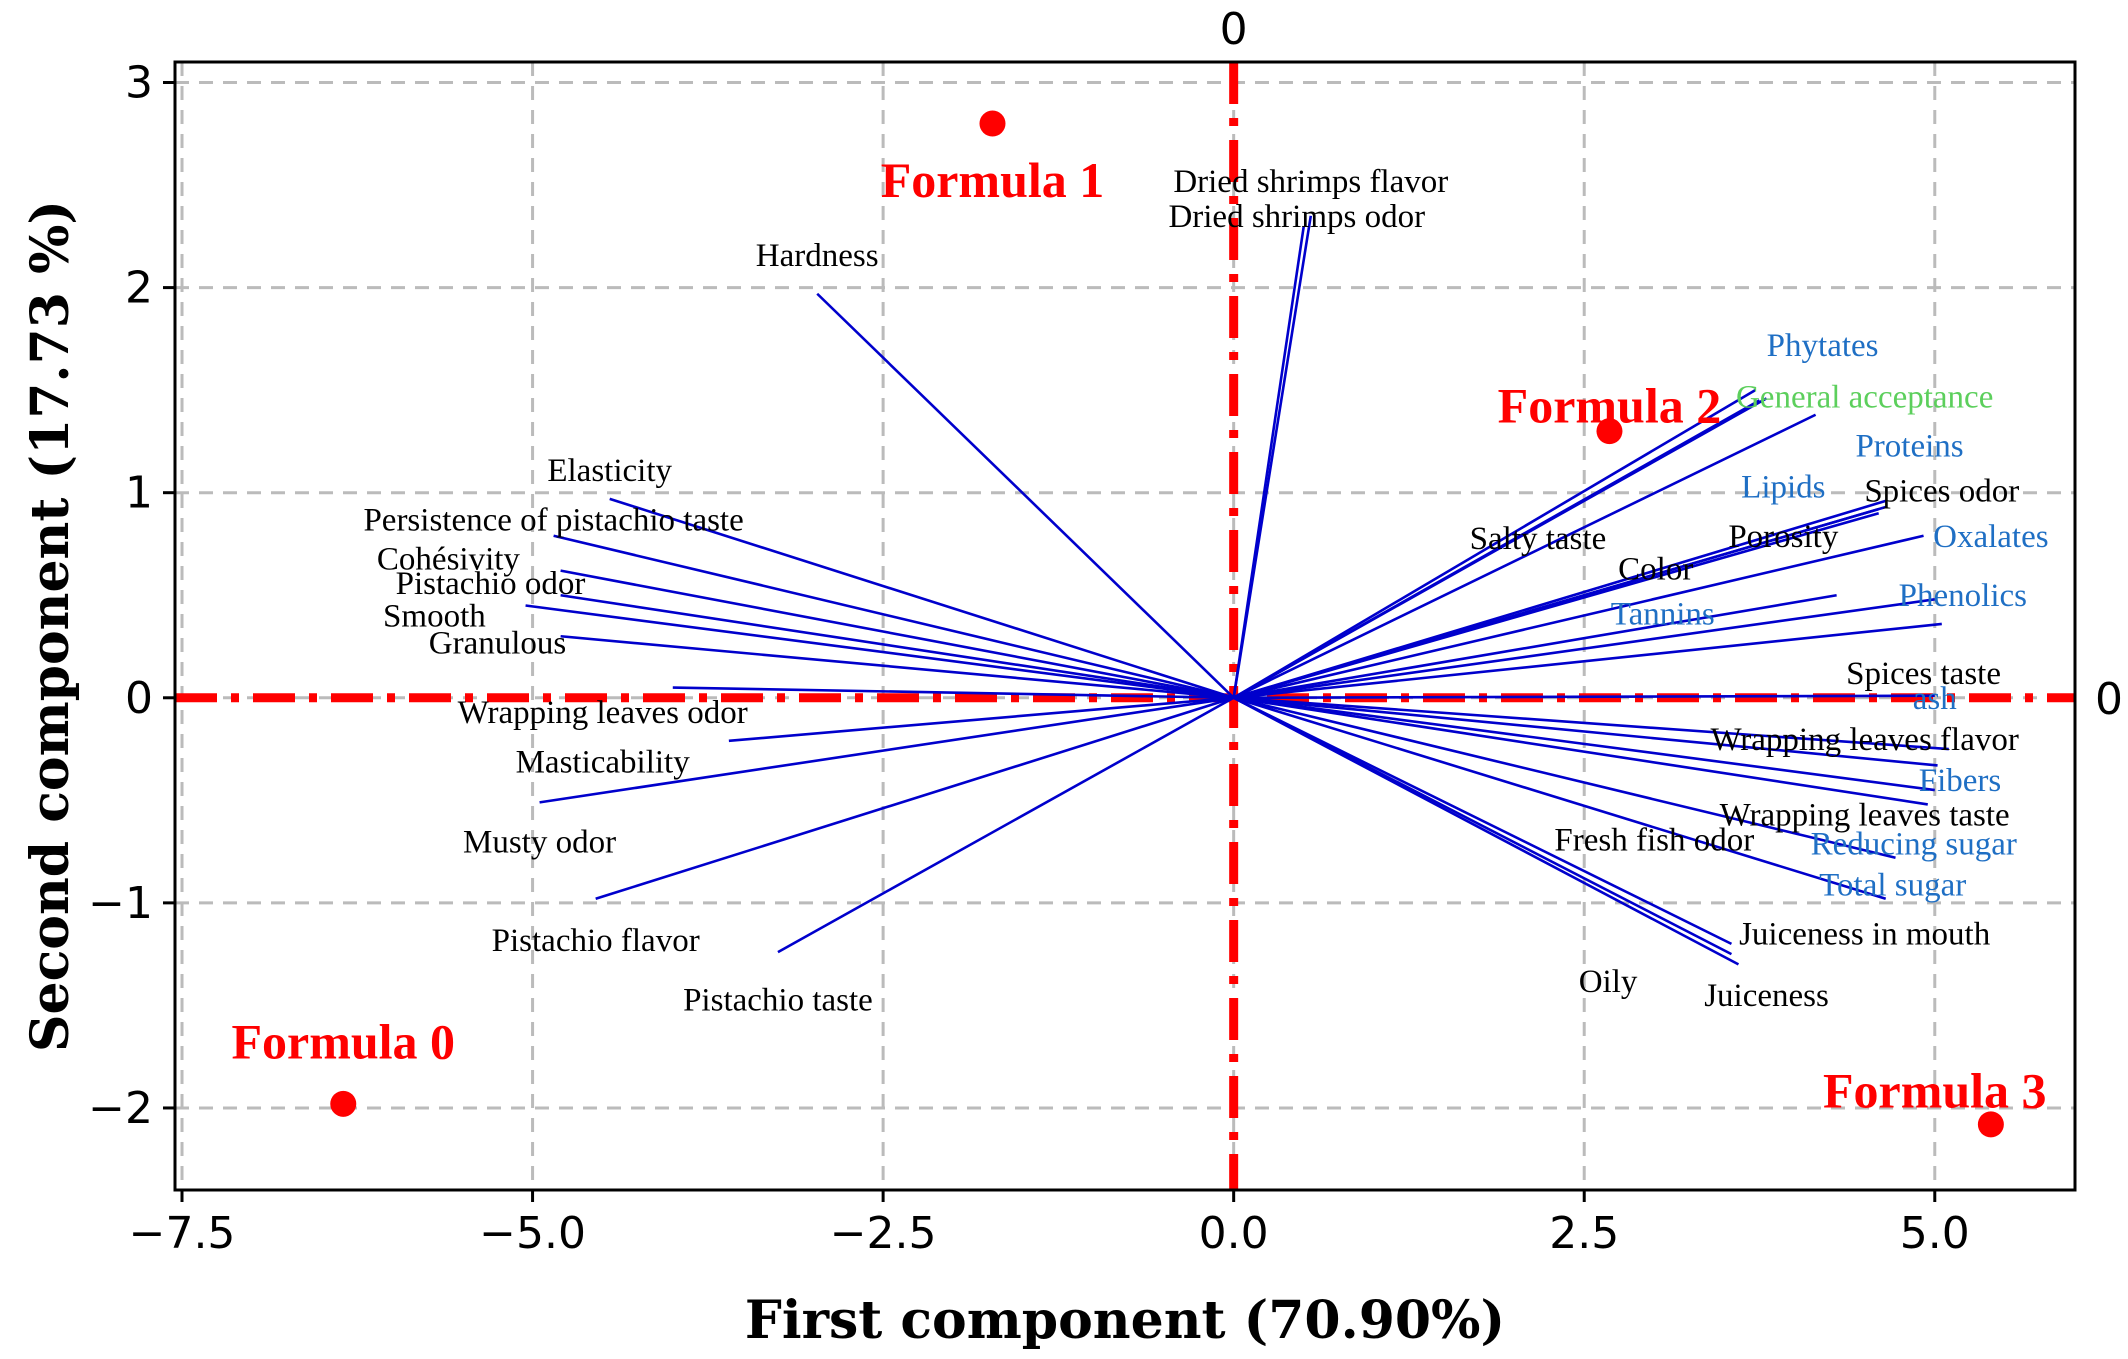 Image resolution: width=2128 pixels, height=1359 pixels. Describe the element at coordinates (120, 903) in the screenshot. I see `y-tick-label: −1` at that location.